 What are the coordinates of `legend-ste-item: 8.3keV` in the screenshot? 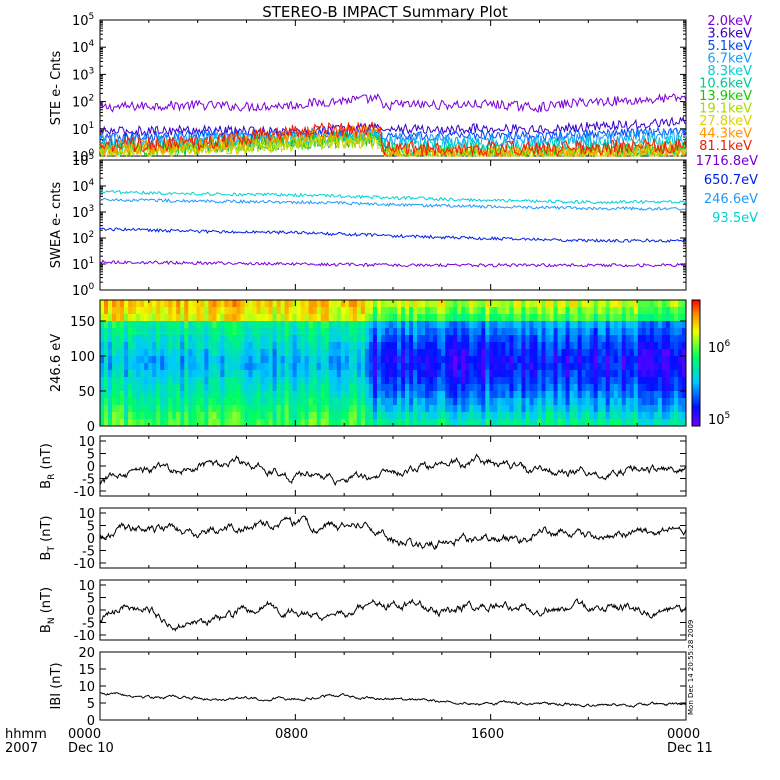 It's located at (729, 71).